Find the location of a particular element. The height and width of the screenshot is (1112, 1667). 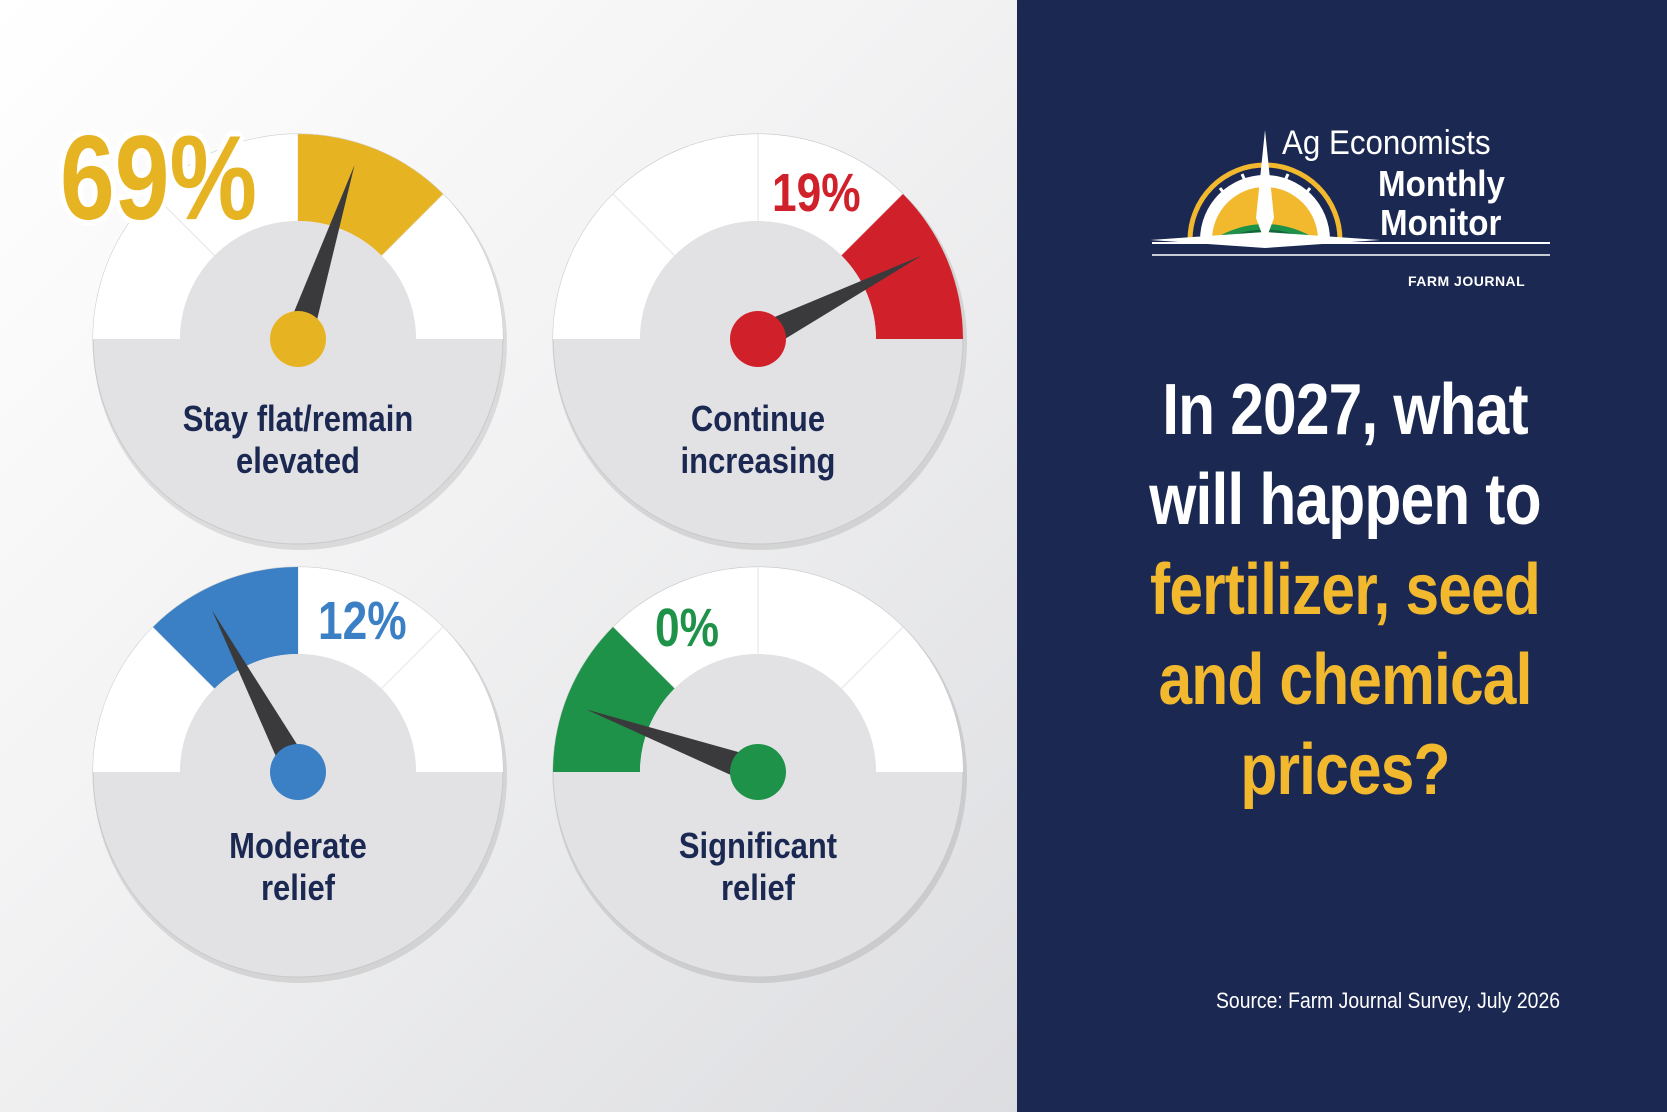

gauge-ring-significant-relief is located at coordinates (758, 669).